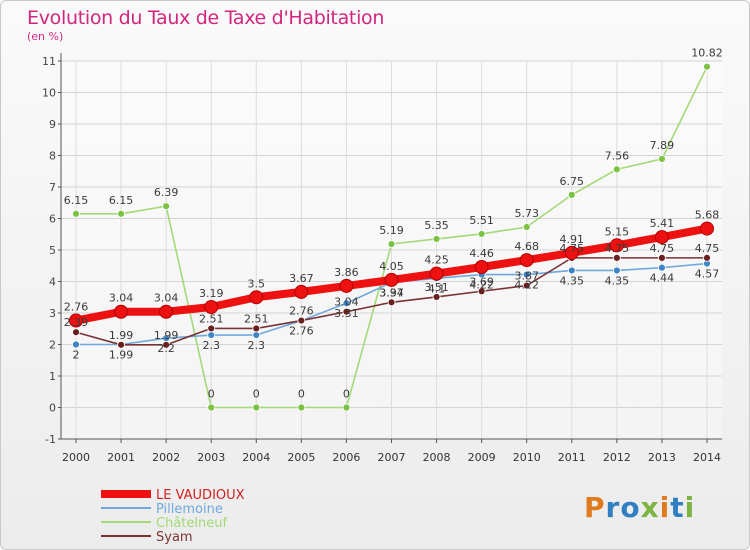  What do you see at coordinates (200, 495) in the screenshot?
I see `legend-label: LE VAUDIOUX` at bounding box center [200, 495].